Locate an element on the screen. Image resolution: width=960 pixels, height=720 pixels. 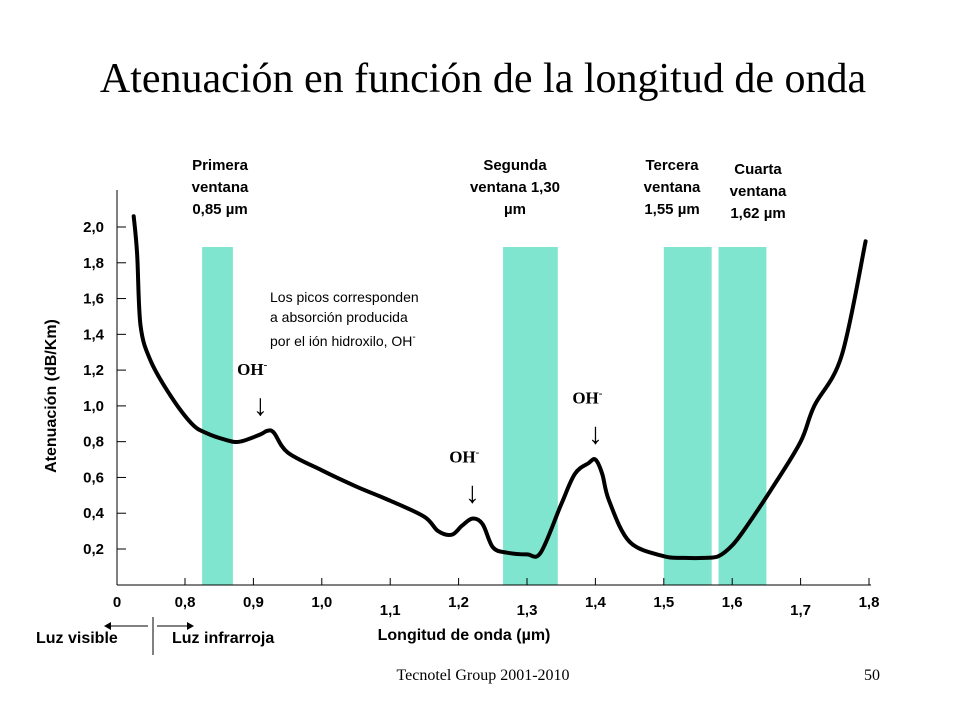
oh-peak-label-1: OH- ↓ is located at coordinates (252, 390).